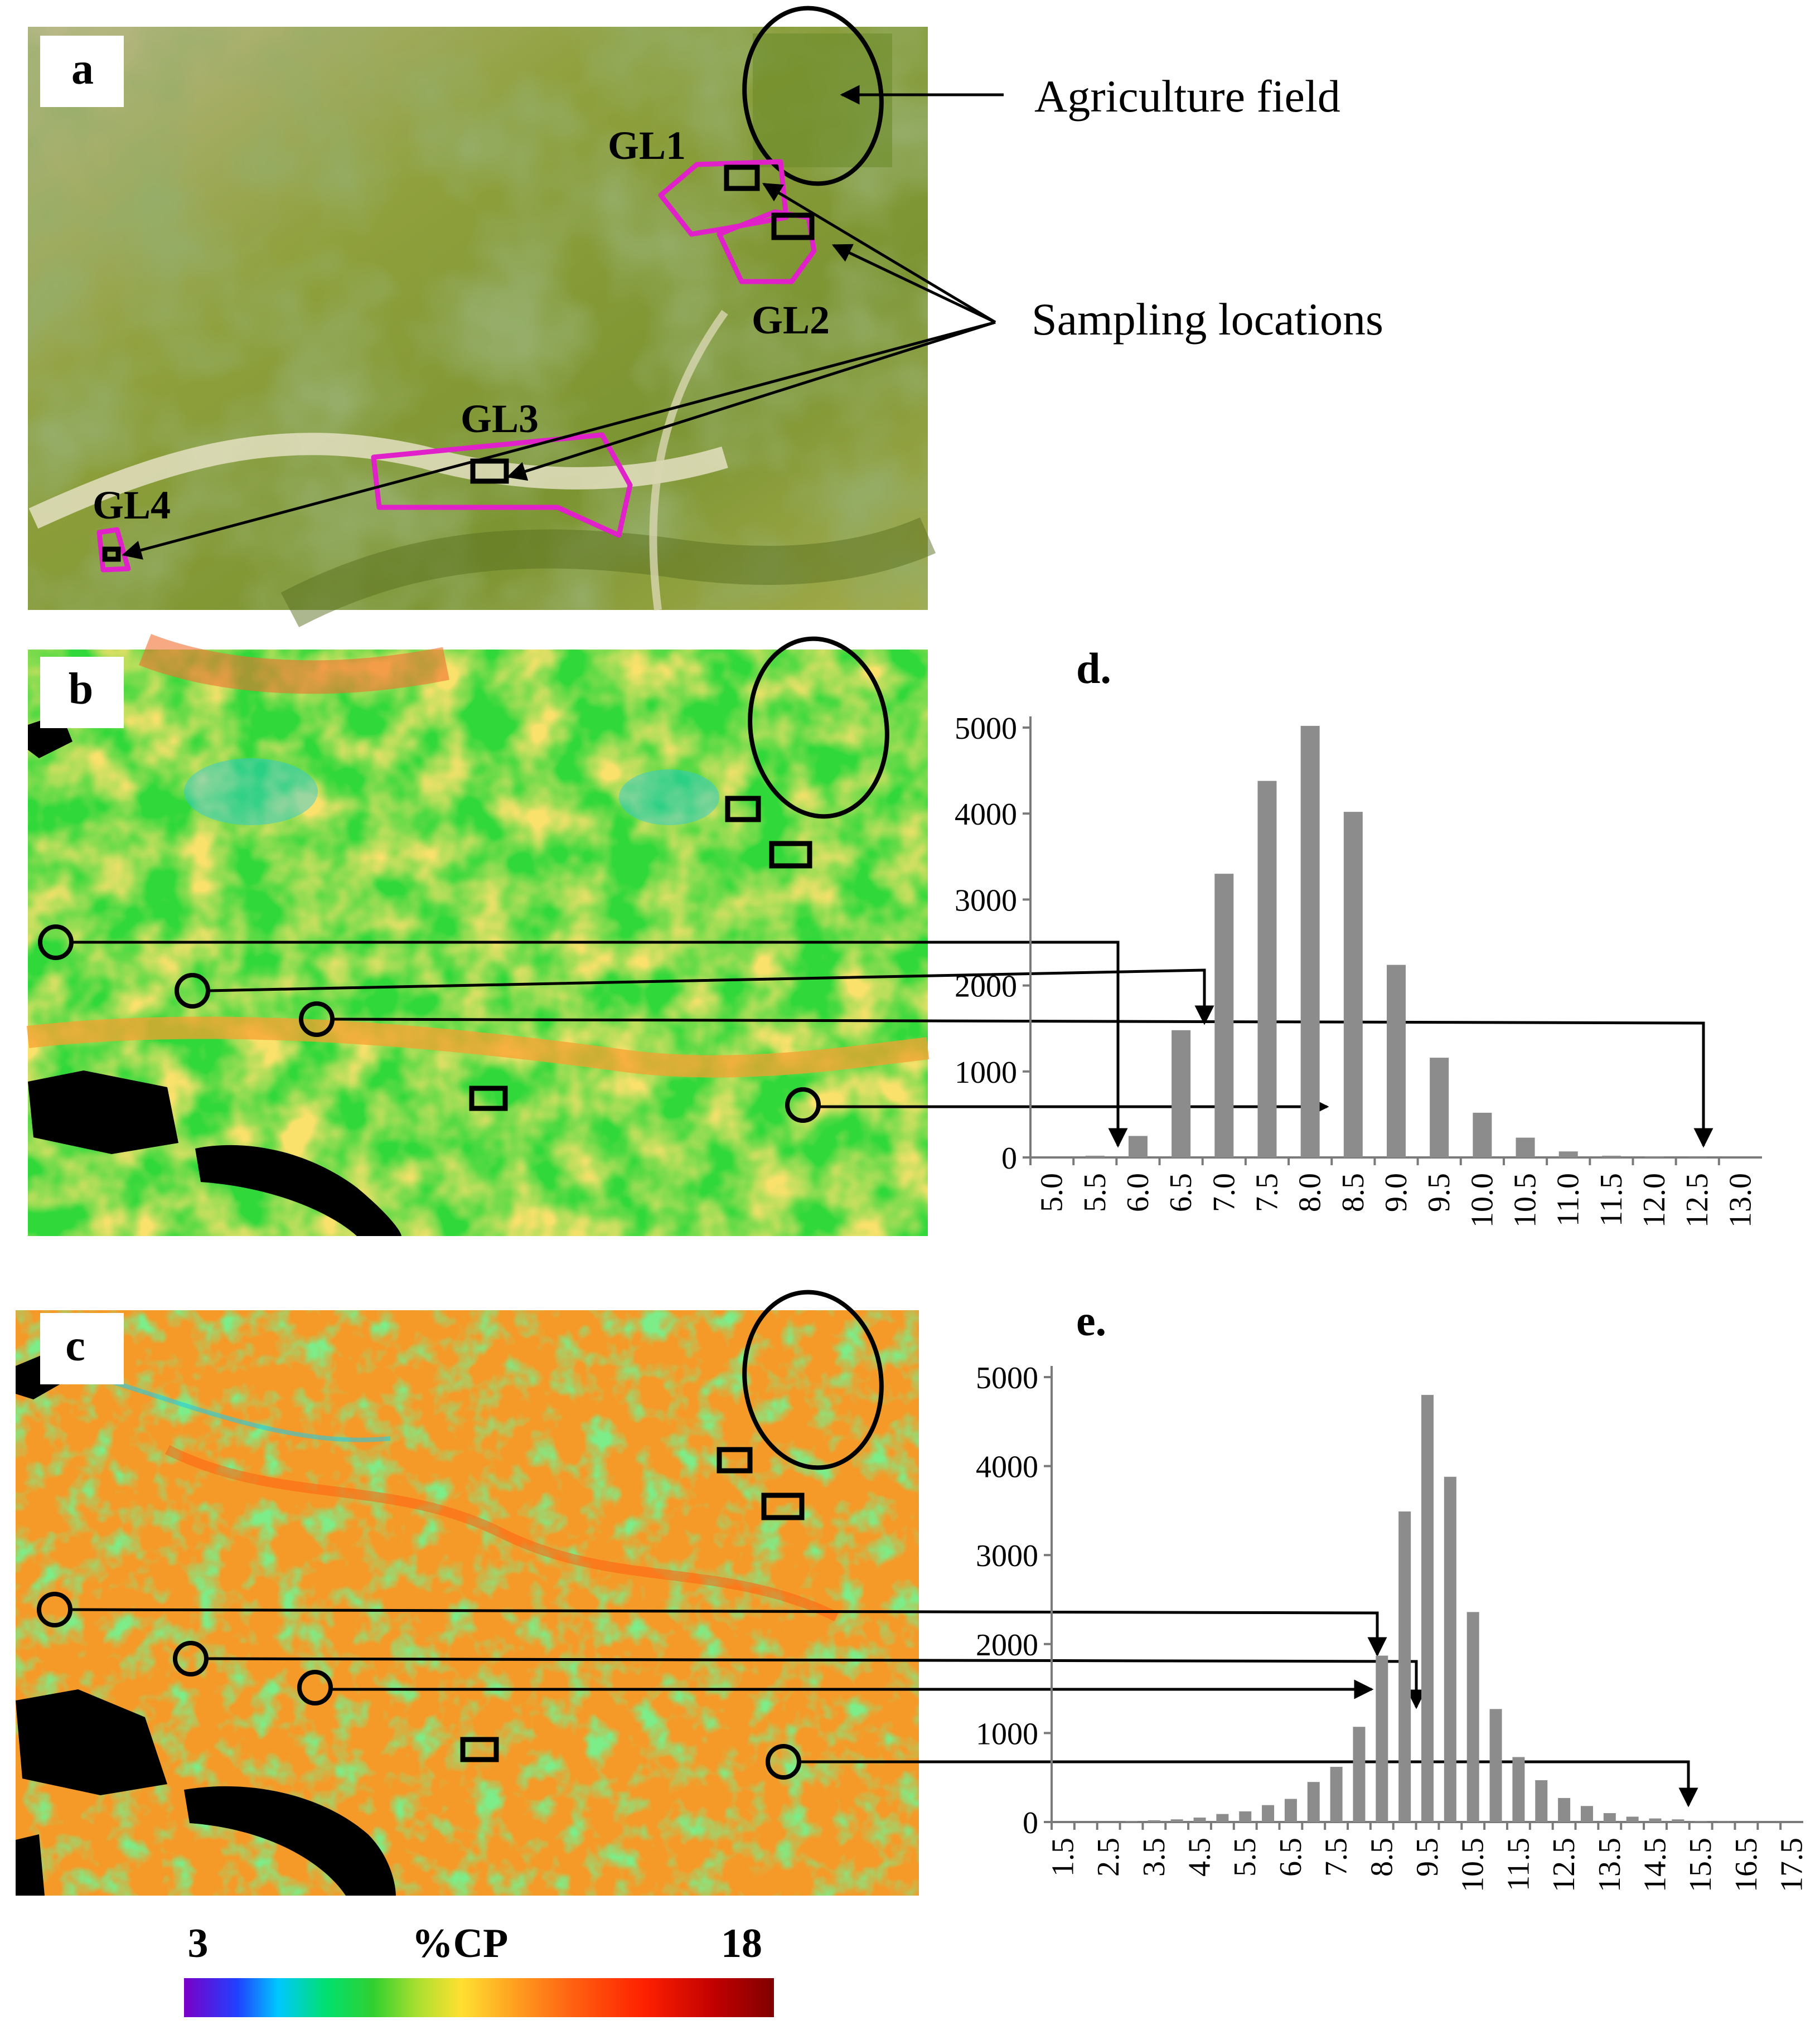 Image resolution: width=1820 pixels, height=2035 pixels. What do you see at coordinates (111, 554) in the screenshot?
I see `gl4-sample-box` at bounding box center [111, 554].